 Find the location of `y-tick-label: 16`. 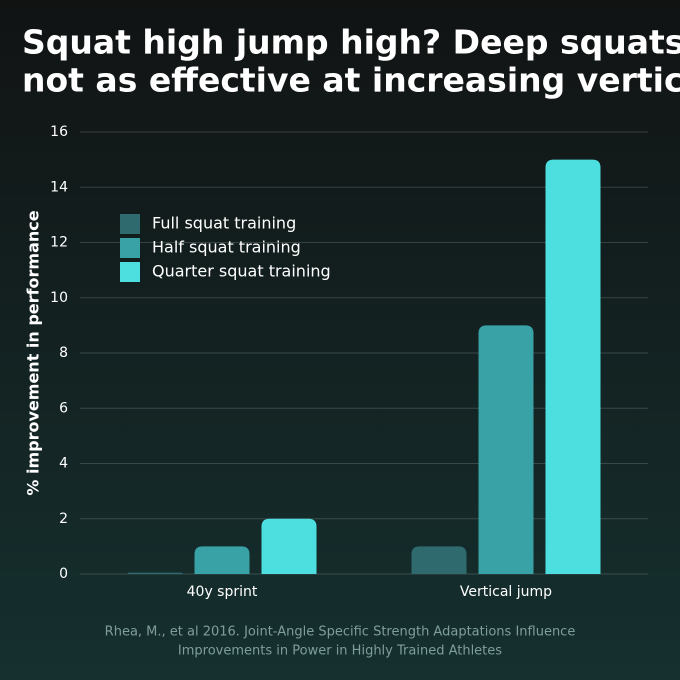

y-tick-label: 16 is located at coordinates (59, 132).